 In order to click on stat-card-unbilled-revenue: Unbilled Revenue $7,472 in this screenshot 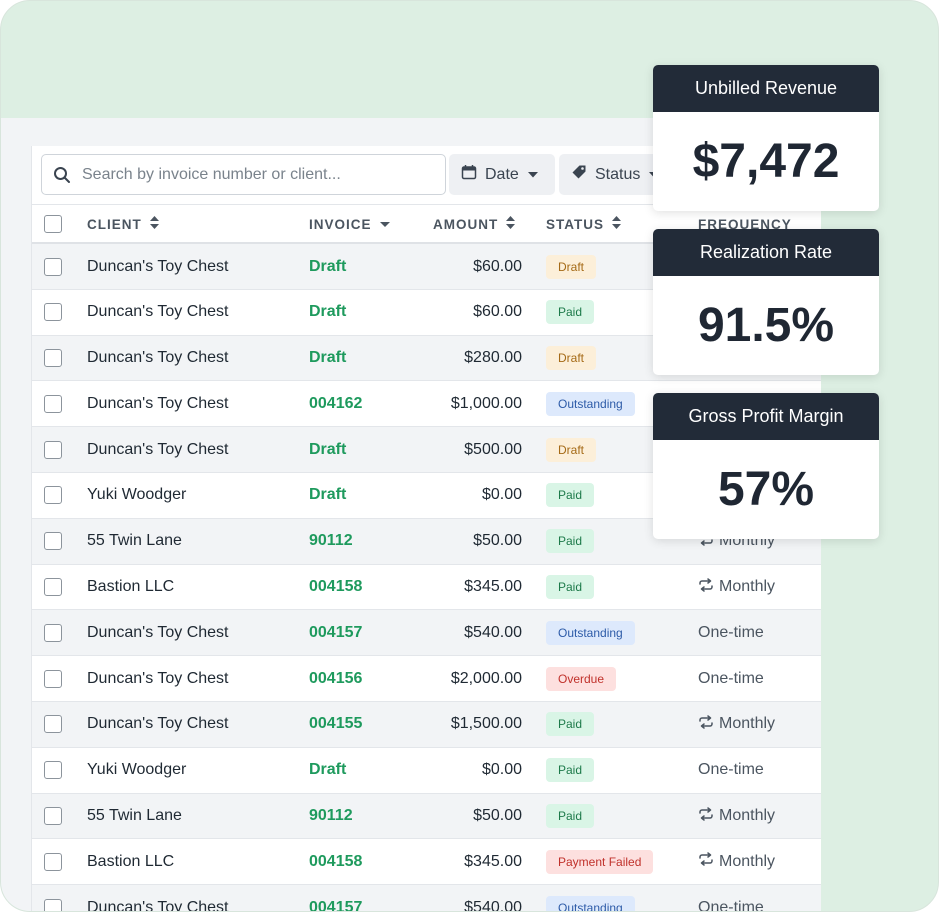, I will do `click(766, 138)`.